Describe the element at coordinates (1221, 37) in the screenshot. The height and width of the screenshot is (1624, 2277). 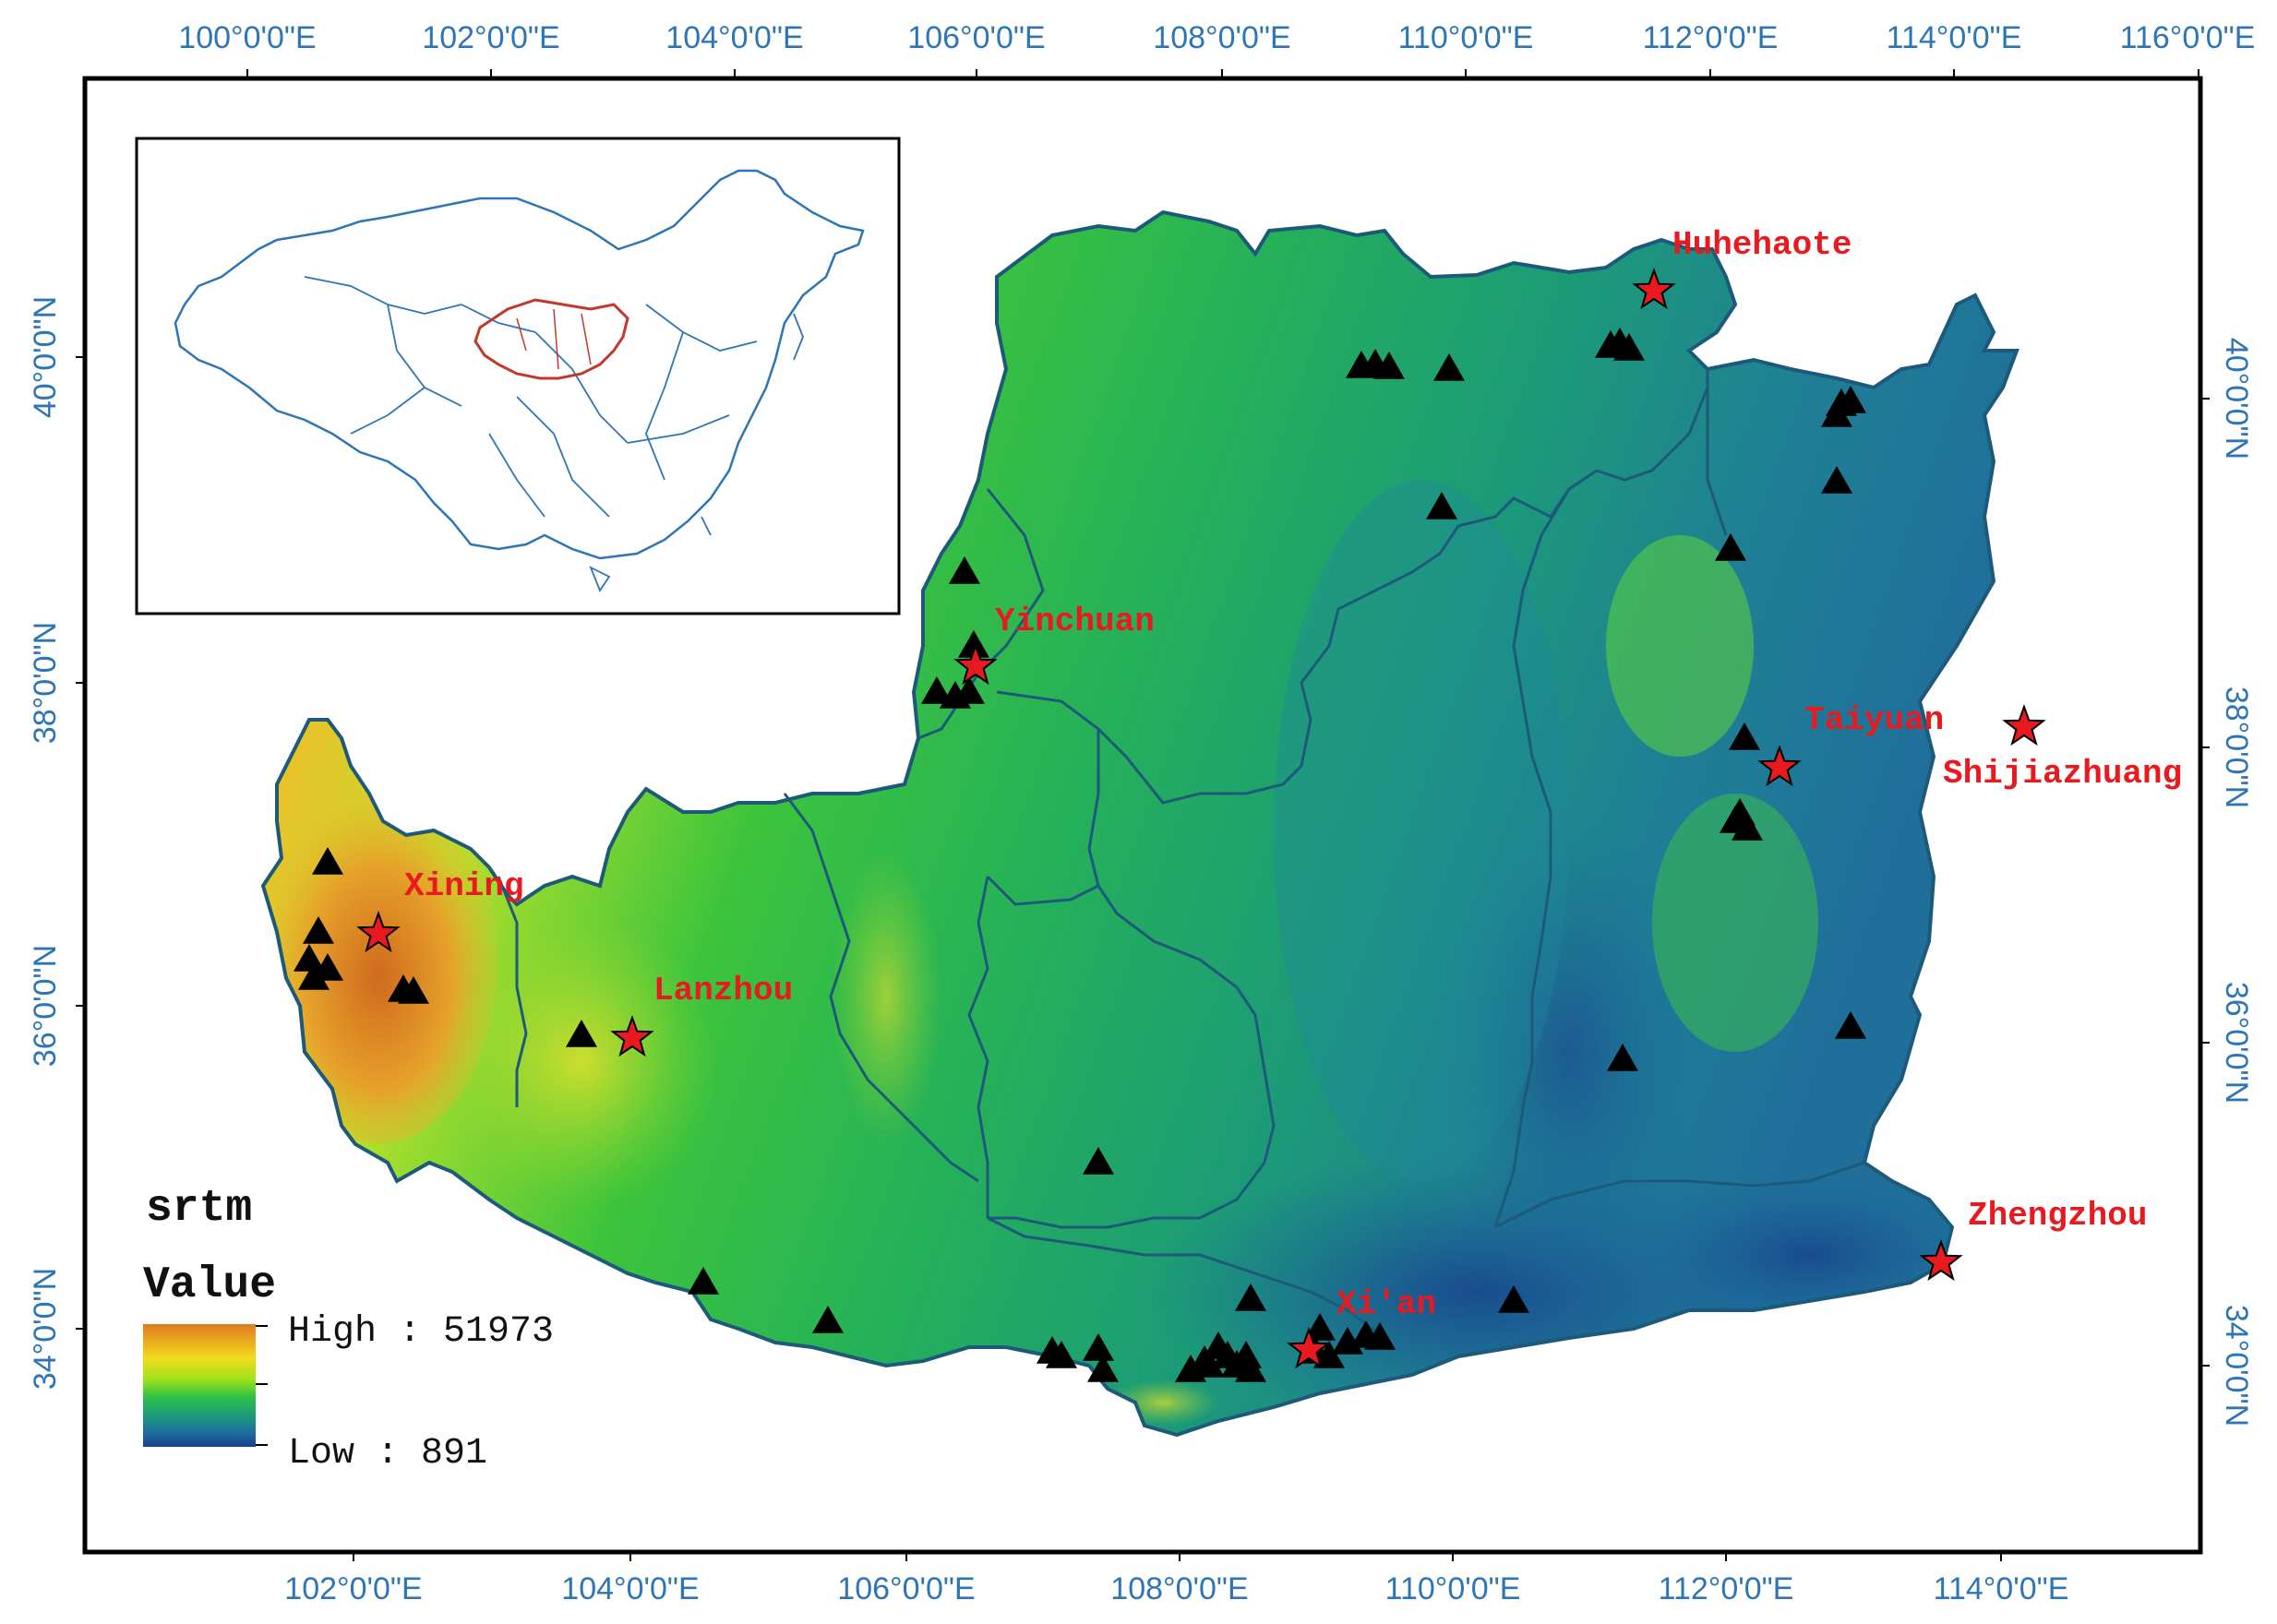
I see `top-lon-label: 108°0'0"E` at that location.